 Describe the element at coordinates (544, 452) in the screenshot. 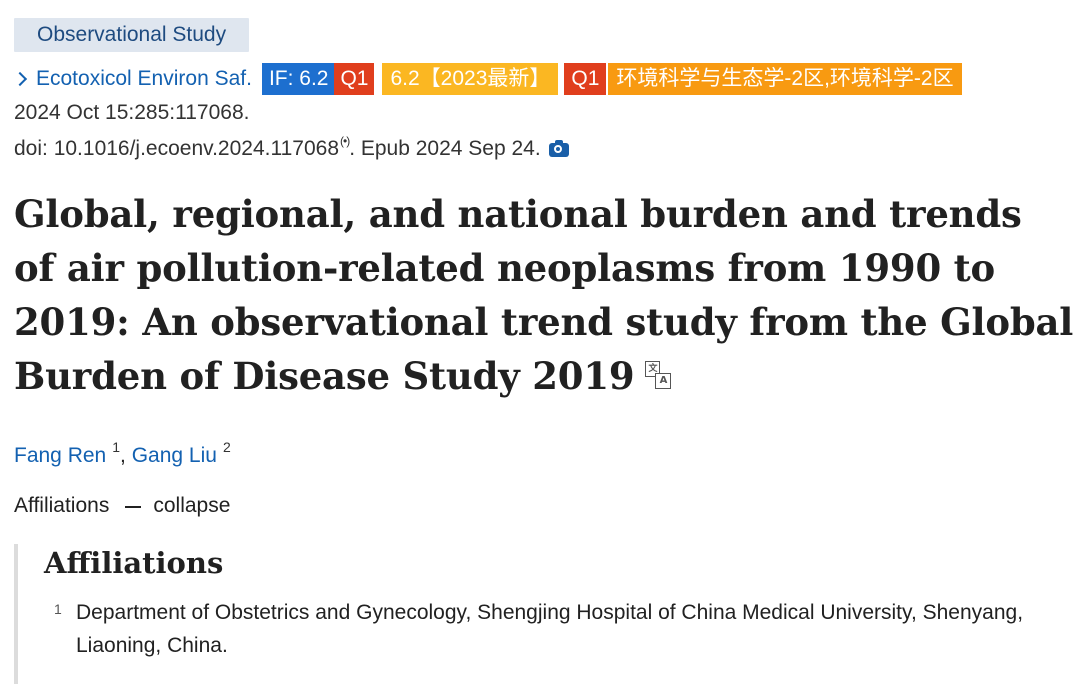

I see `author-list: Fang Ren 1, Gang Liu 2` at that location.